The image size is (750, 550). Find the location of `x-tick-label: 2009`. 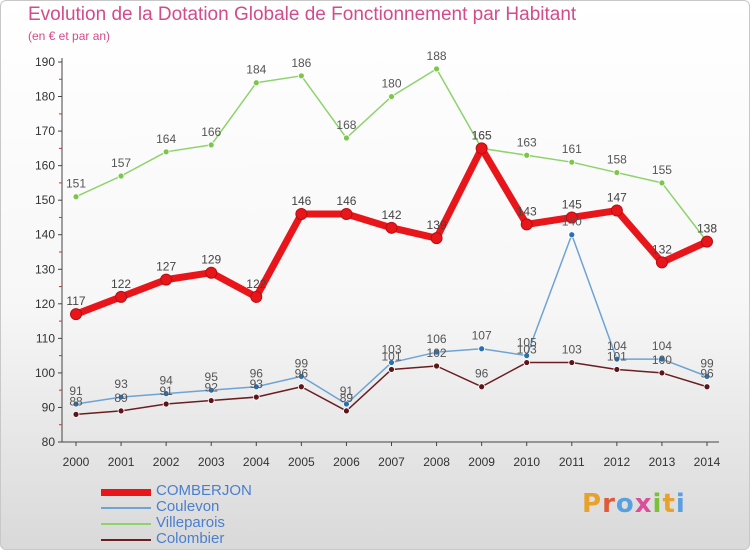

x-tick-label: 2009 is located at coordinates (481, 462).